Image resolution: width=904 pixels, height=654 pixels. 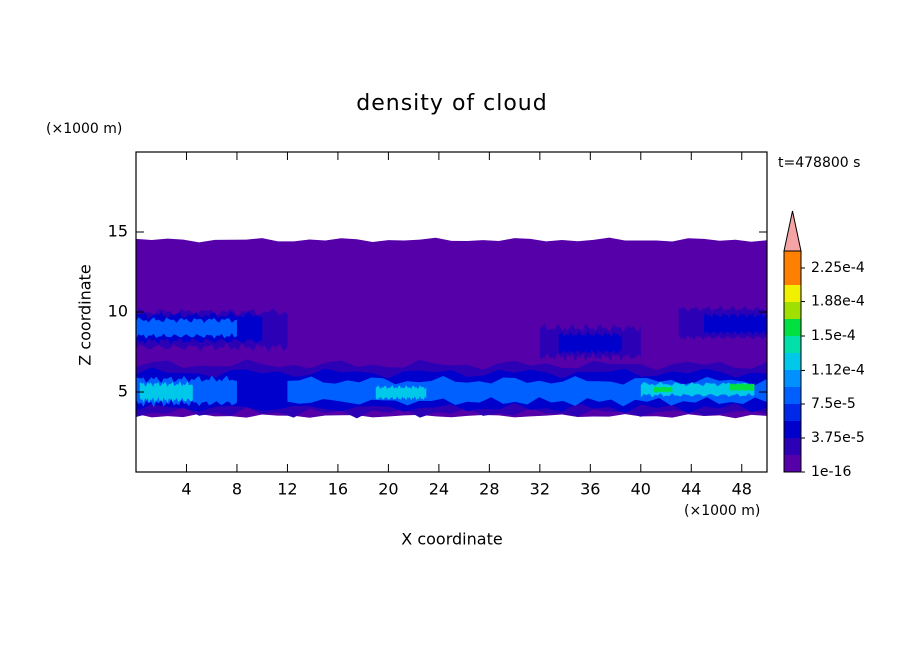 What do you see at coordinates (742, 489) in the screenshot?
I see `x-tick-label: 48` at bounding box center [742, 489].